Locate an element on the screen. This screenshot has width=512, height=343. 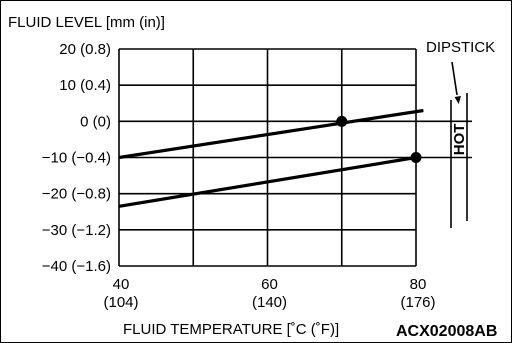
y-tick-label: 10 (0.4) is located at coordinates (85, 85).